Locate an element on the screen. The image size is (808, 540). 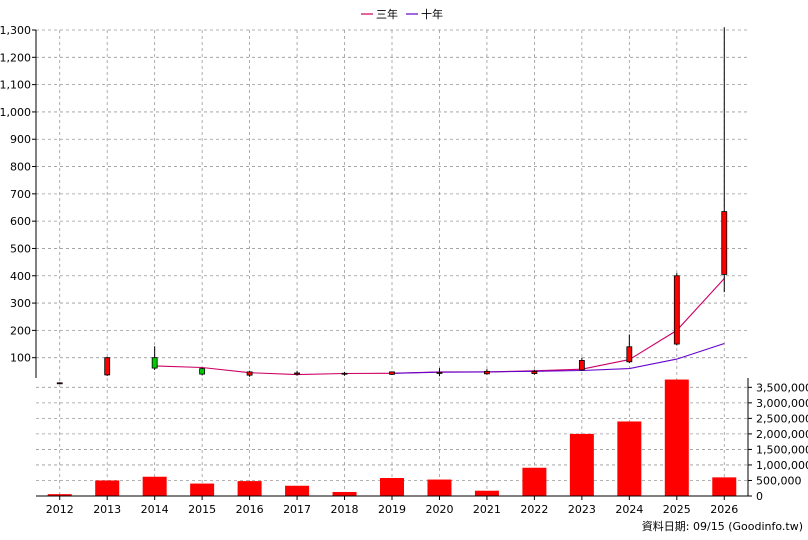
price-y-tick-label: 1,000 is located at coordinates (15, 112).